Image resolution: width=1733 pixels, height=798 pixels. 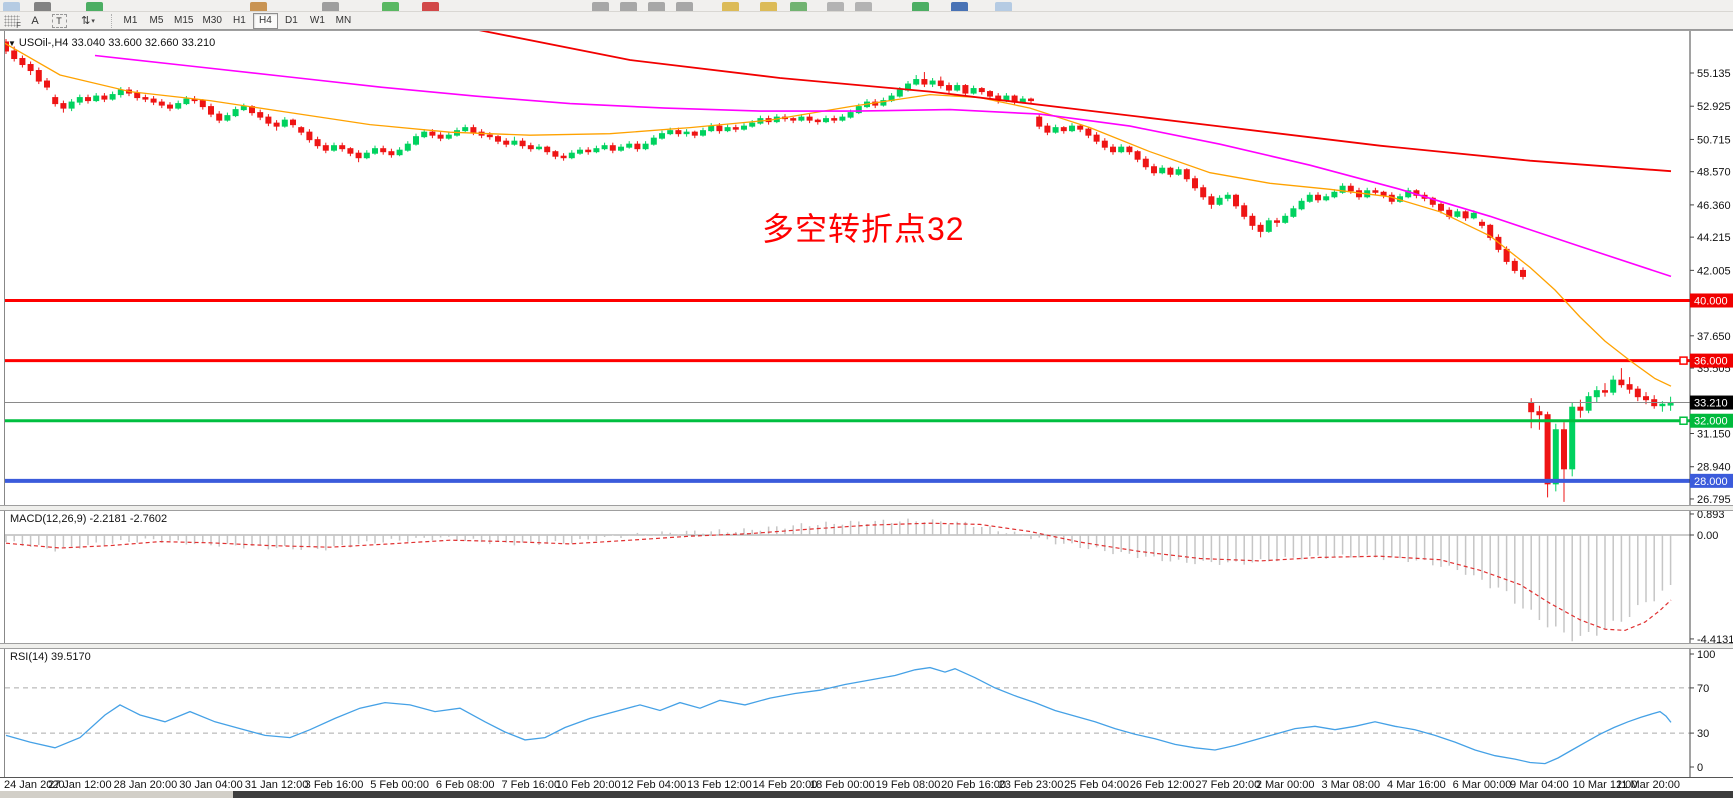 I want to click on time-axis-label: 27 Jan 12:00, so click(x=80, y=785).